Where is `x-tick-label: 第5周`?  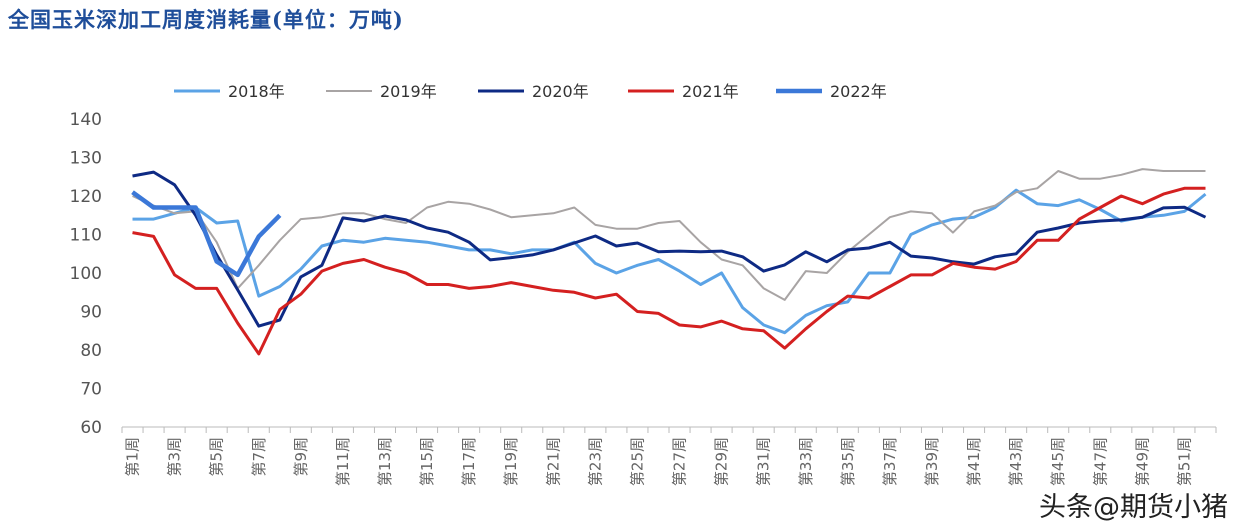
x-tick-label: 第5周 is located at coordinates (217, 457).